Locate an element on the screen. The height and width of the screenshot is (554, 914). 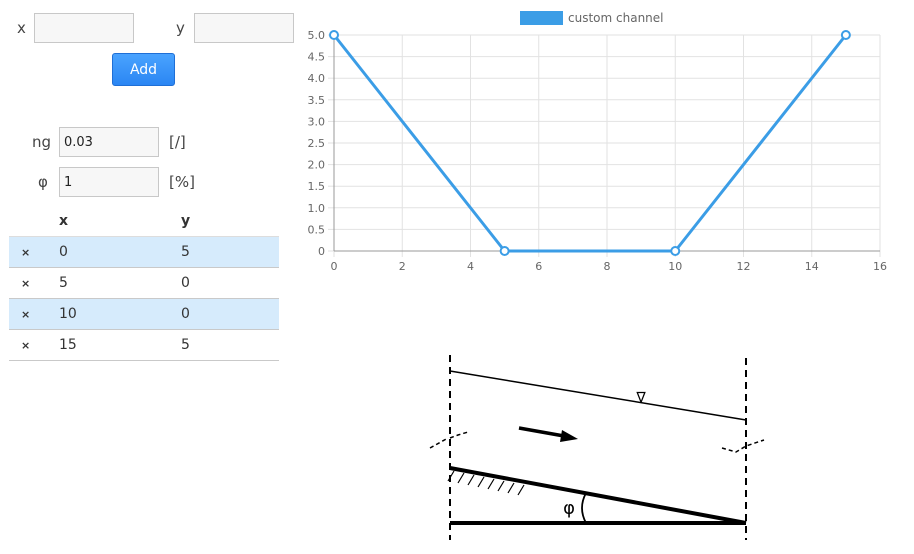
y-tick-label: 0.5 is located at coordinates (317, 229).